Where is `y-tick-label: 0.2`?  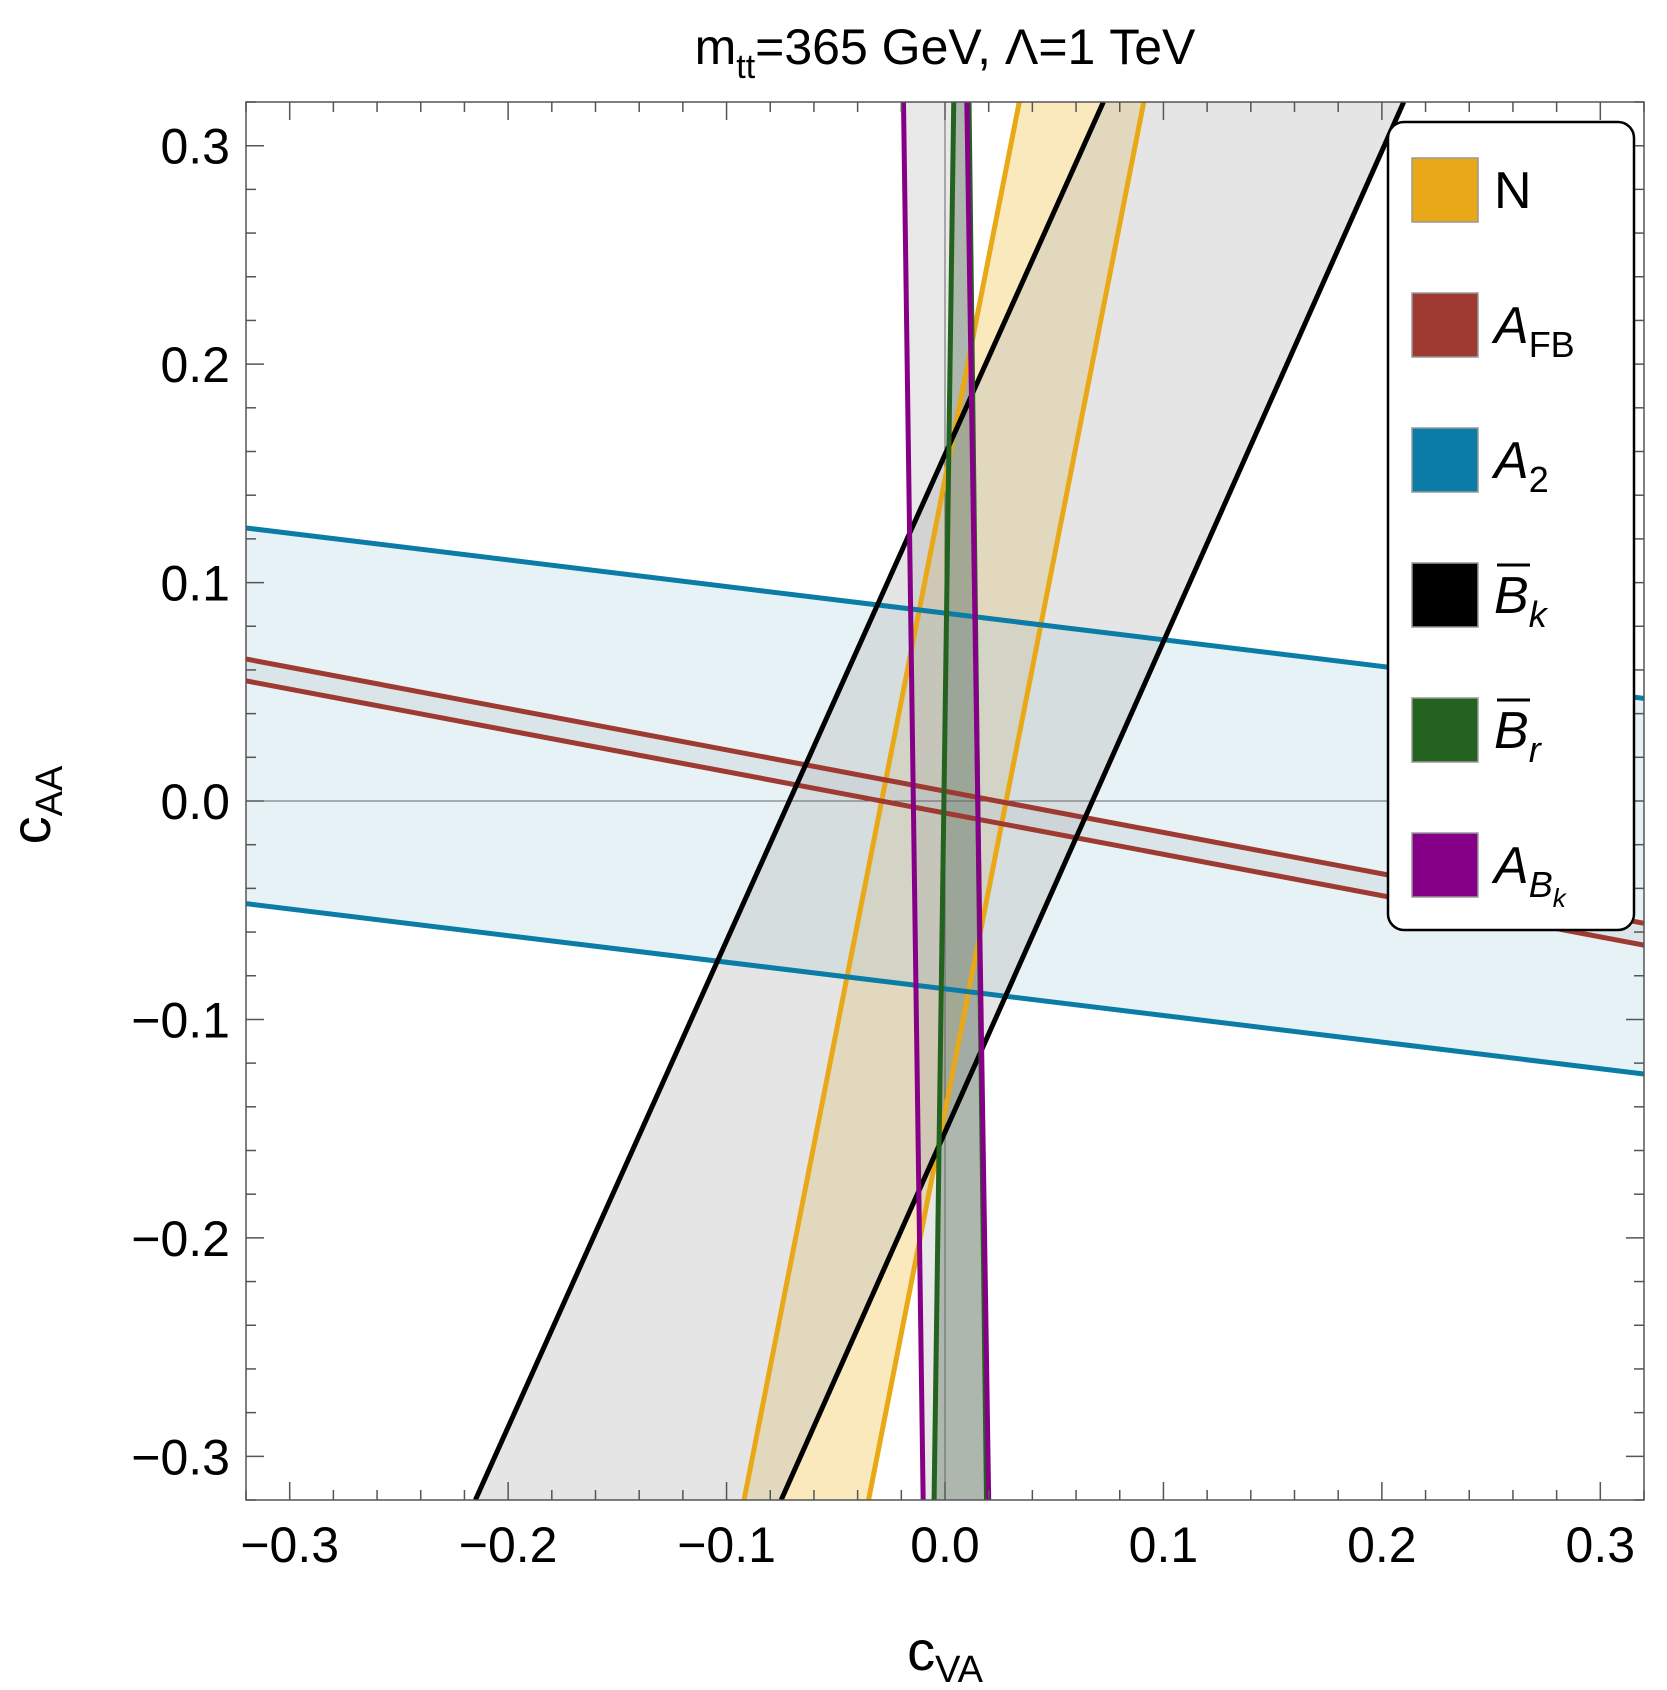
y-tick-label: 0.2 is located at coordinates (195, 365).